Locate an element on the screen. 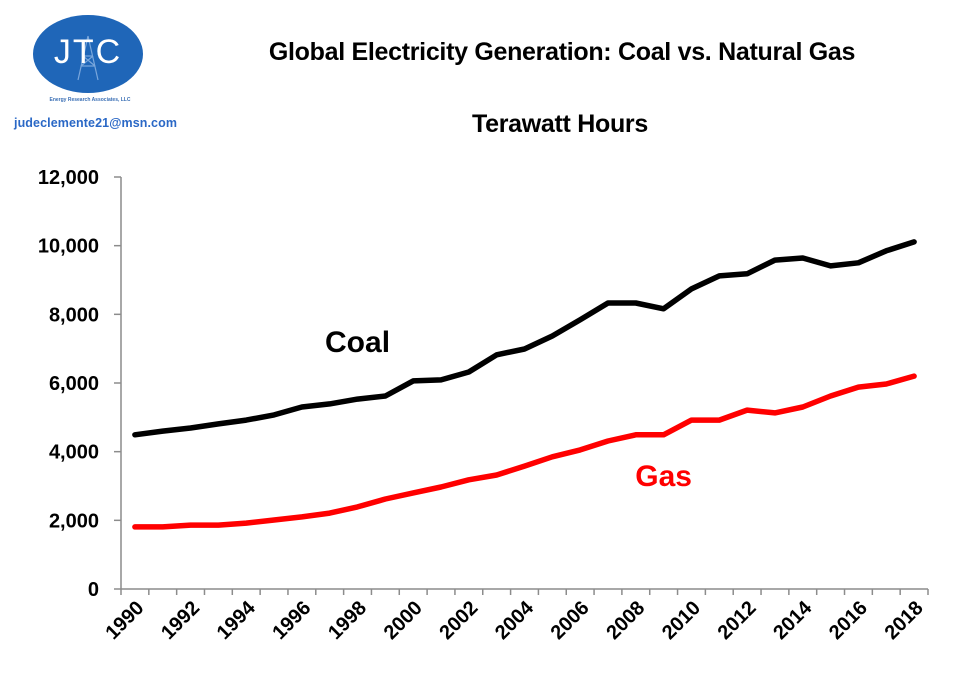  x-tick-label: 2006 is located at coordinates (570, 620).